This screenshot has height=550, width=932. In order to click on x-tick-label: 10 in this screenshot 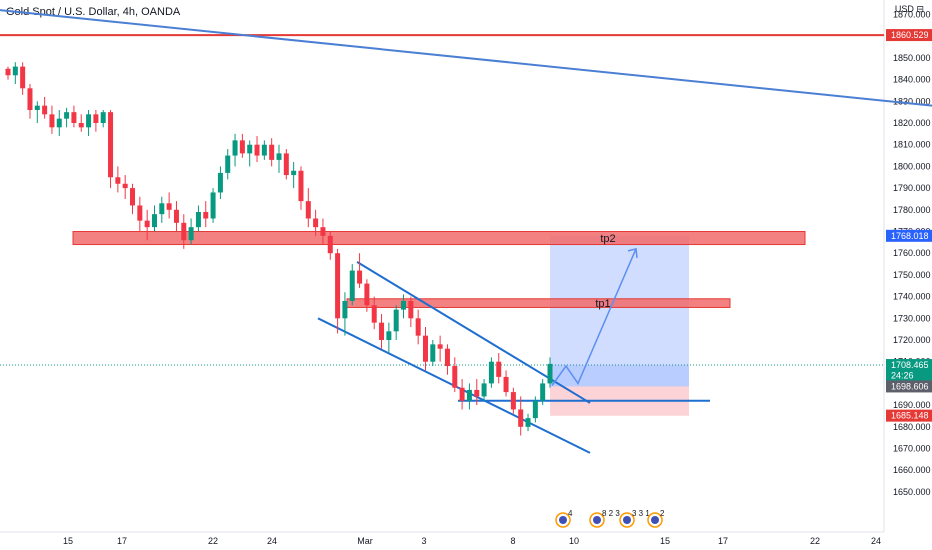, I will do `click(574, 541)`.